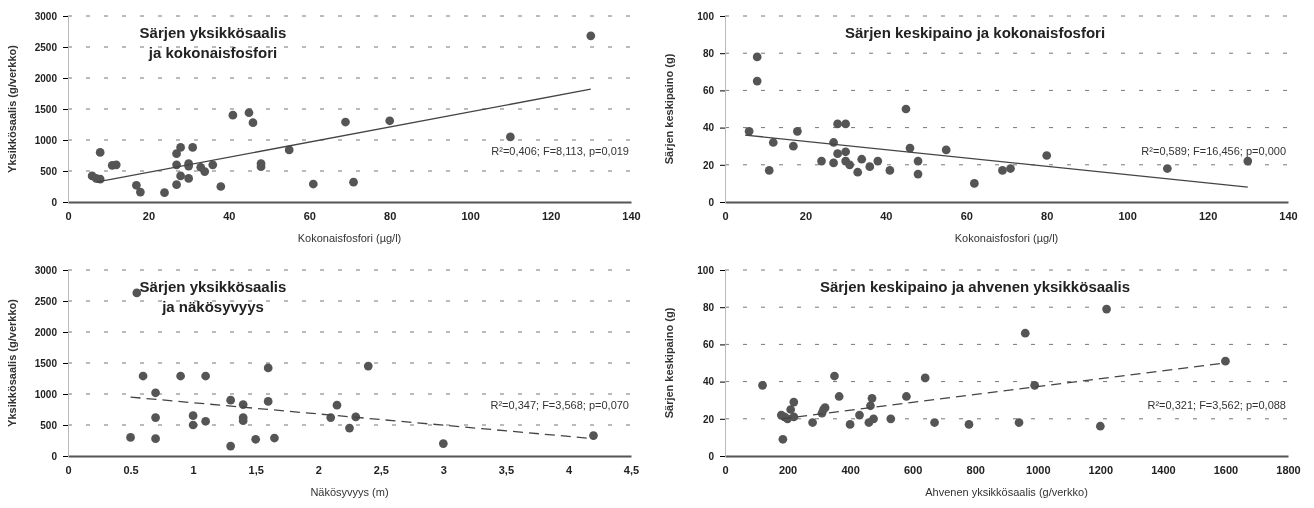  Describe the element at coordinates (975, 469) in the screenshot. I see `x-tick-label: 800` at that location.